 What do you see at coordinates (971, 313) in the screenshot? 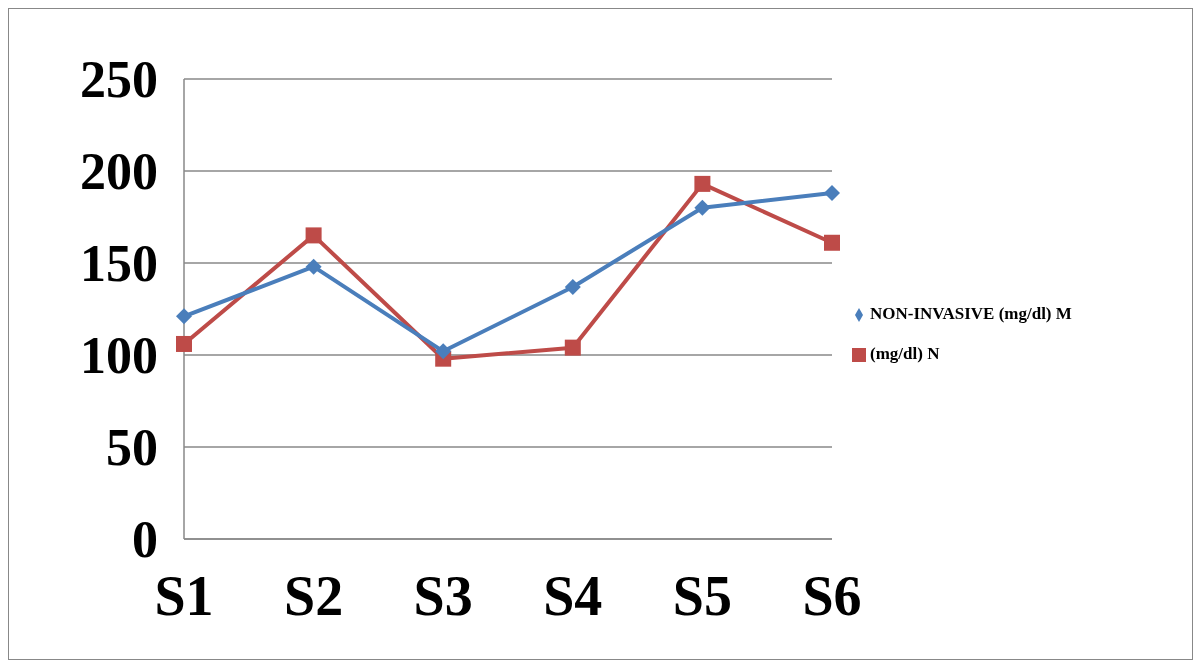
I see `legend-label: NON-INVASIVE (mg/dl) M` at bounding box center [971, 313].